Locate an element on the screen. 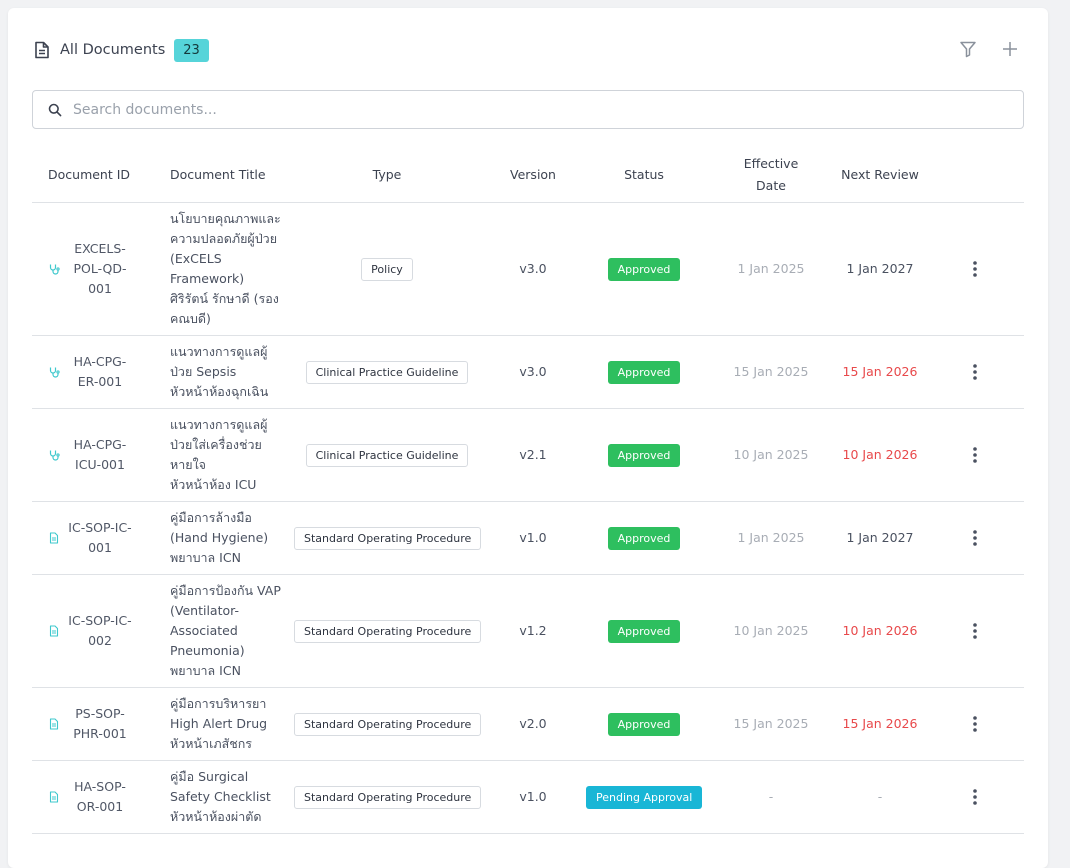 The image size is (1070, 868). document-id-cell: PS-SOP-PHR-001 is located at coordinates (98, 724).